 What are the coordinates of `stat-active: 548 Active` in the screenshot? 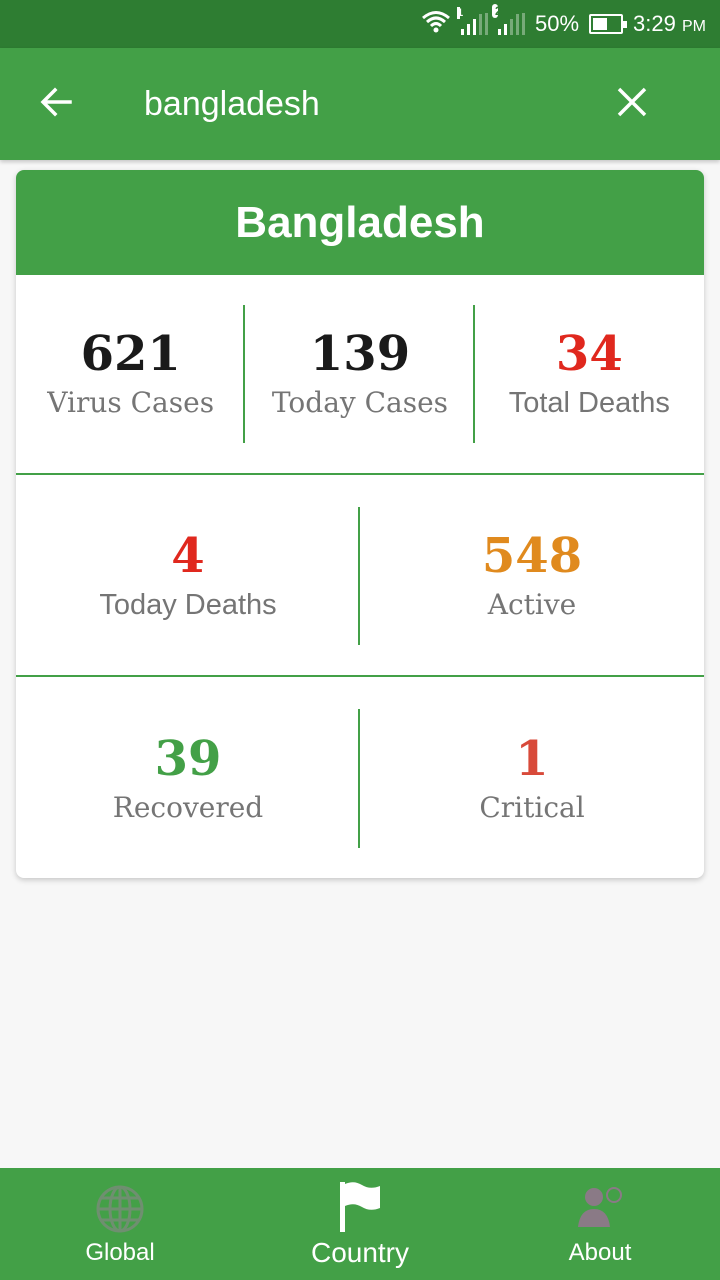 It's located at (532, 576).